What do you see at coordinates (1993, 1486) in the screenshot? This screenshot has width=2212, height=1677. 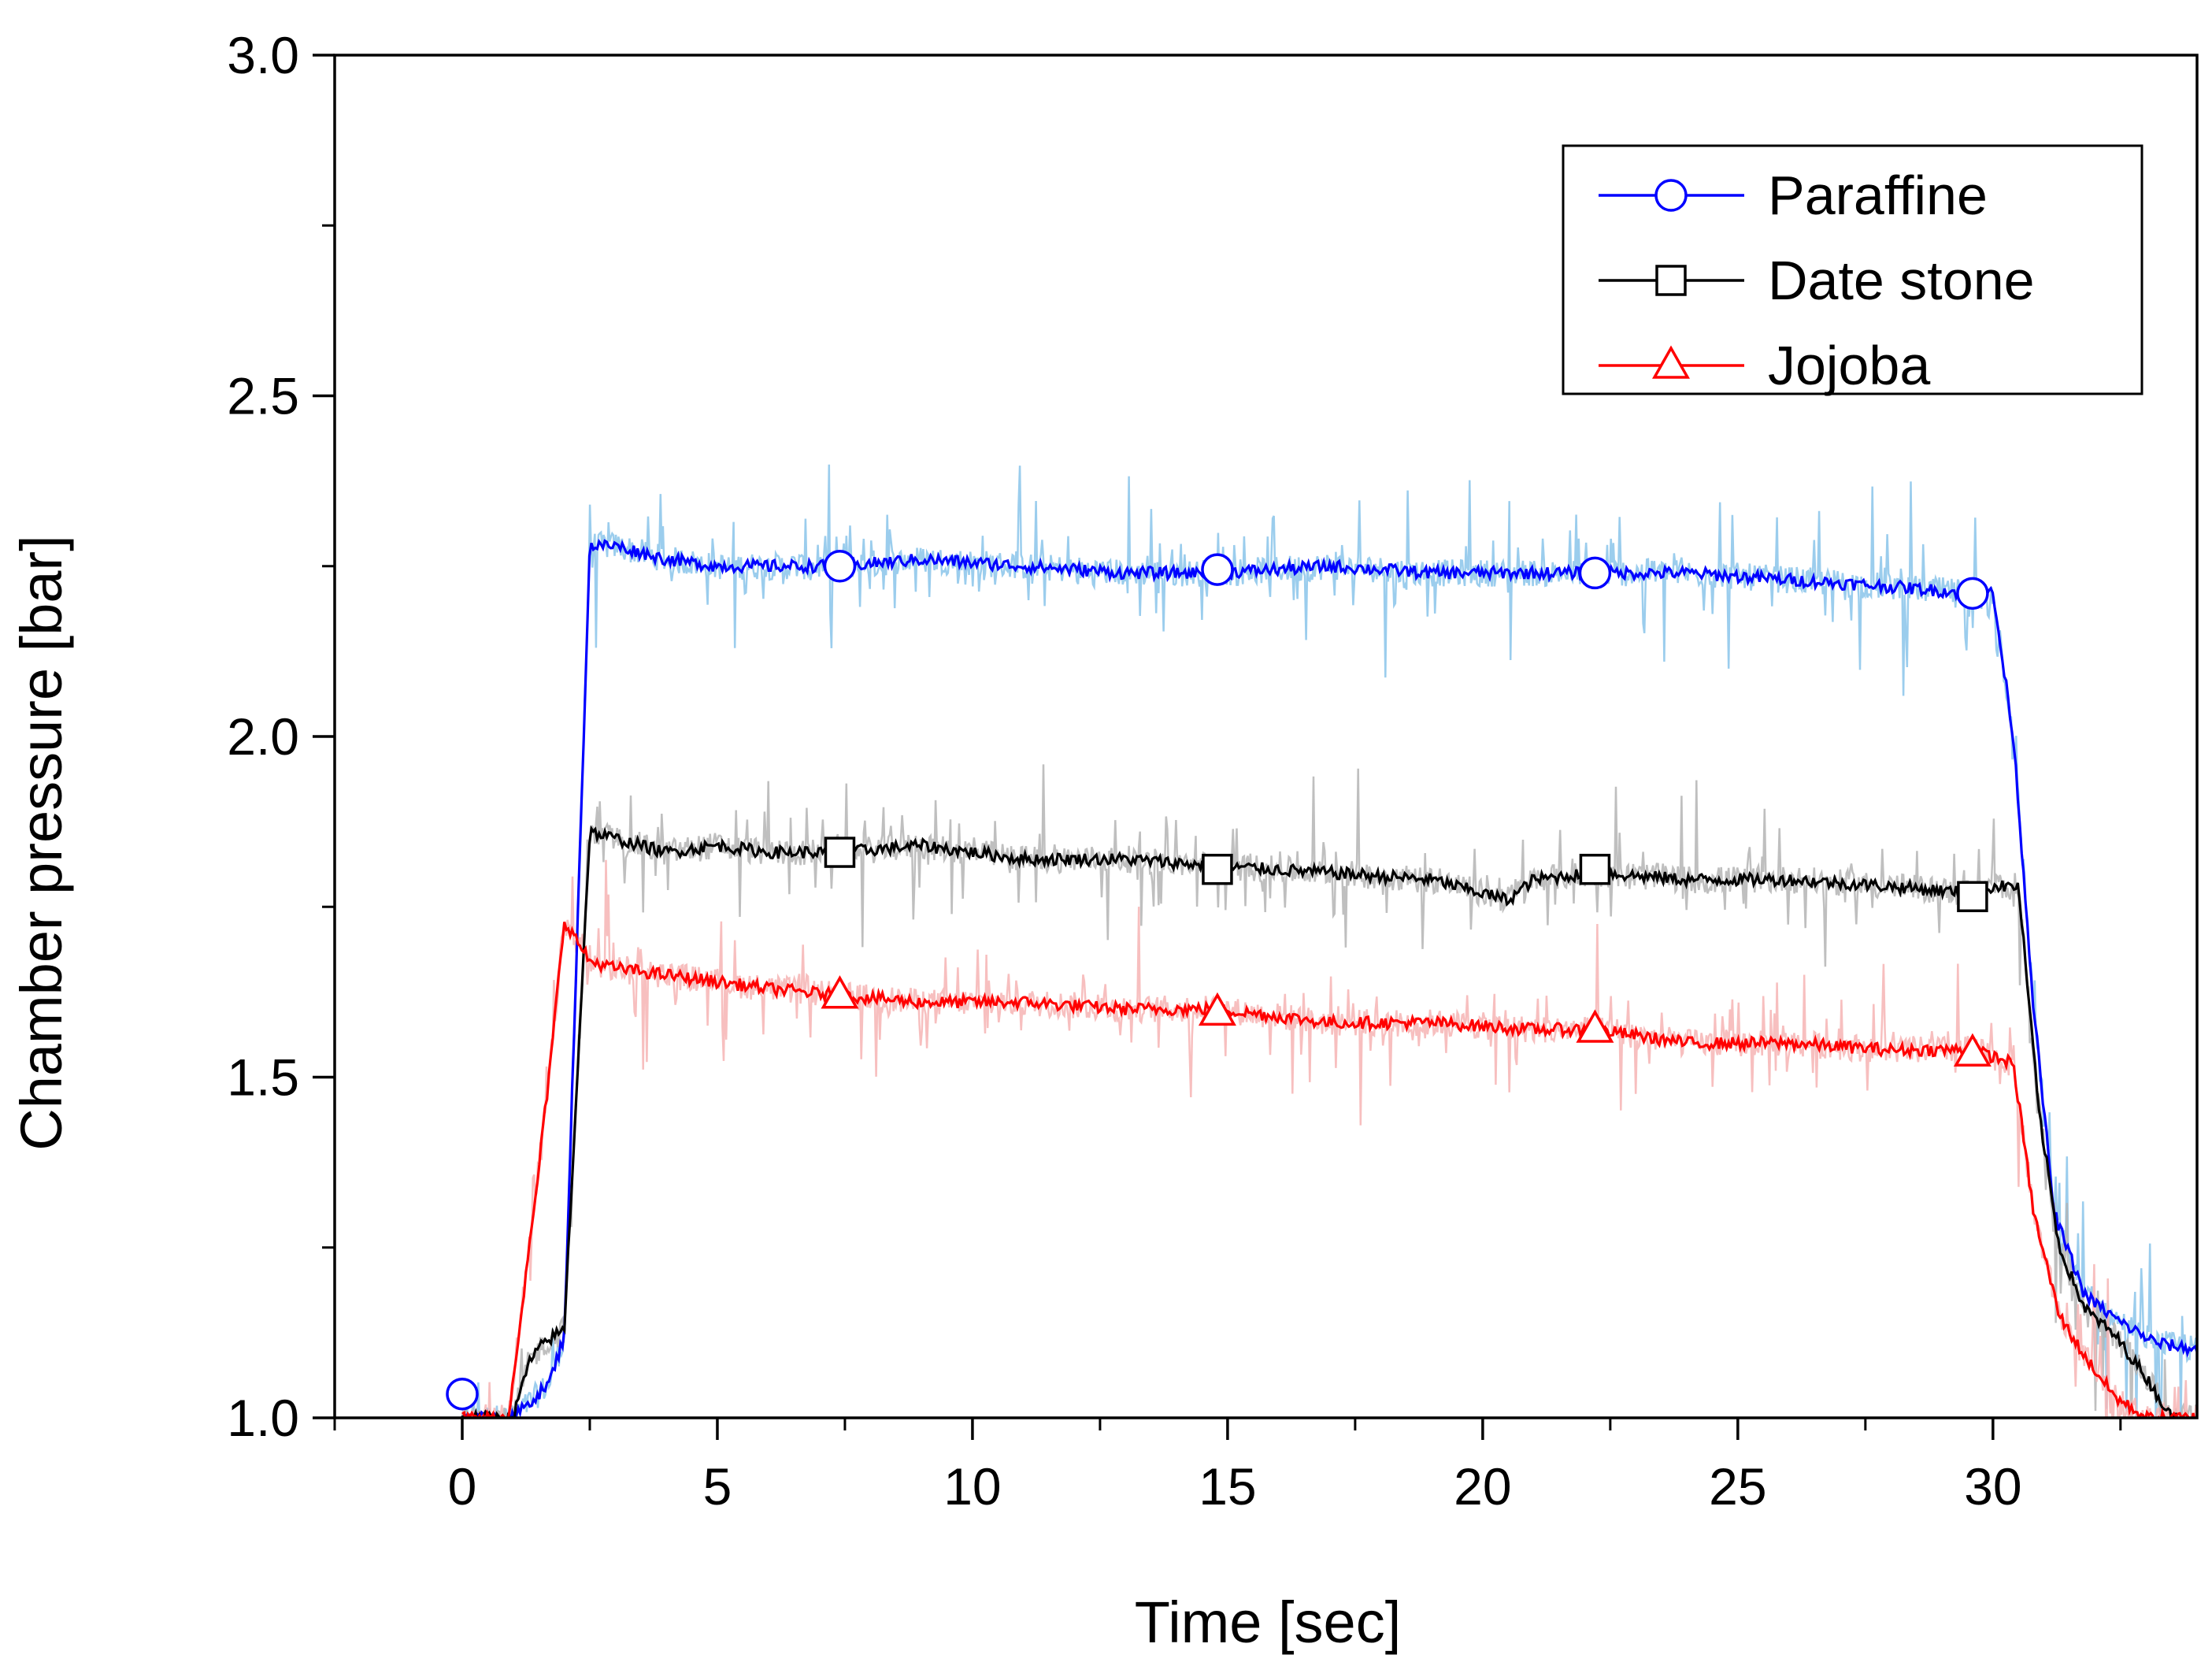 I see `x-tick-label: 30` at bounding box center [1993, 1486].